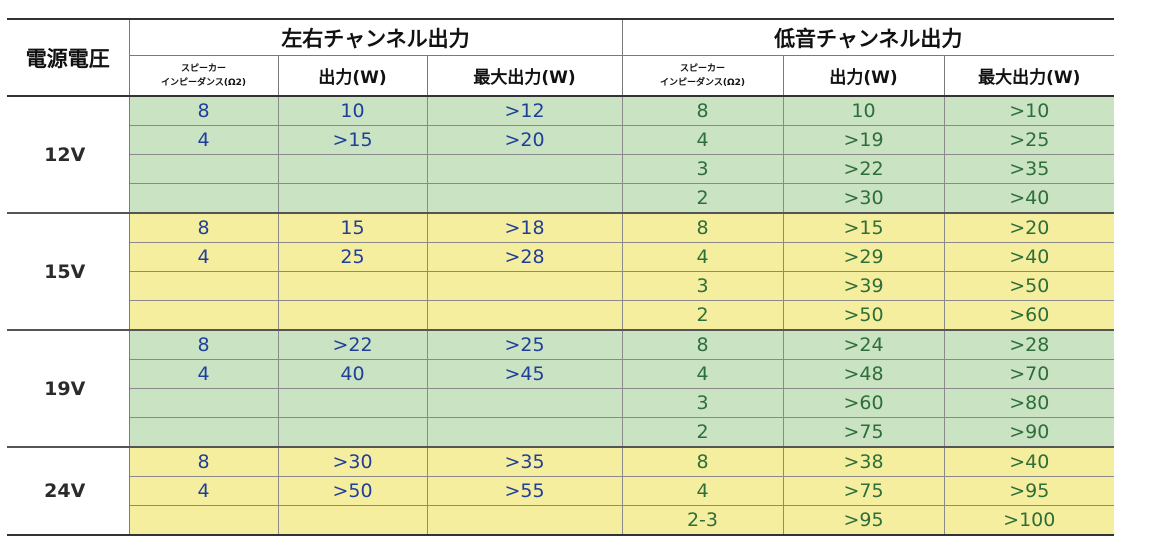  I want to click on lfe-impedance-cell: 2, so click(703, 432).